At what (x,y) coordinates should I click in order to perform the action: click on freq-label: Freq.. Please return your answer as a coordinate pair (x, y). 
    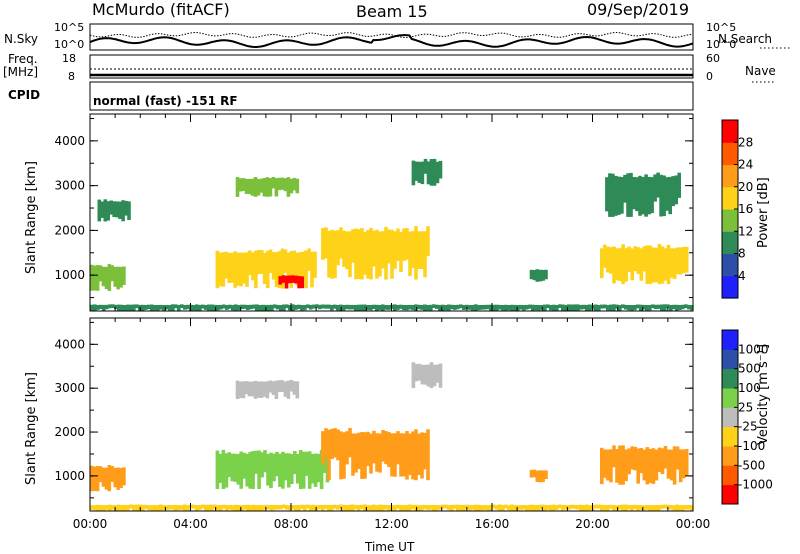
    Looking at the image, I should click on (23, 59).